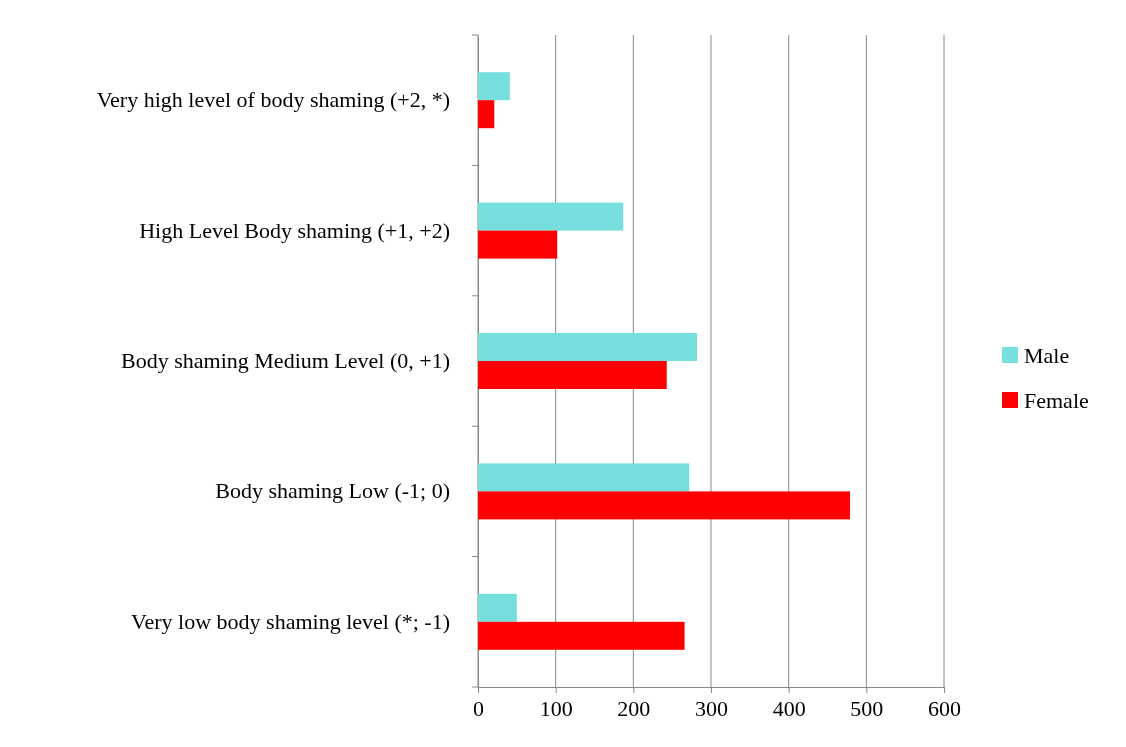 Image resolution: width=1126 pixels, height=747 pixels. What do you see at coordinates (290, 621) in the screenshot?
I see `y-tick-label: Very low body shaming level (*; -1)` at bounding box center [290, 621].